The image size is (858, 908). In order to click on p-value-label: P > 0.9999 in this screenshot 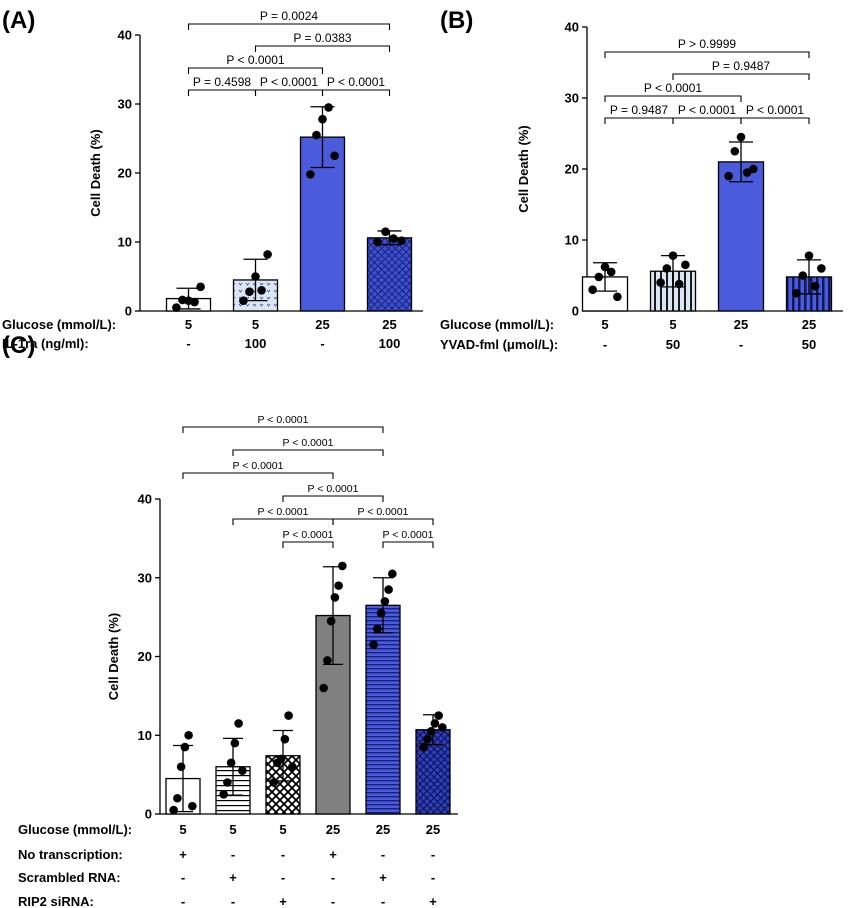, I will do `click(707, 44)`.